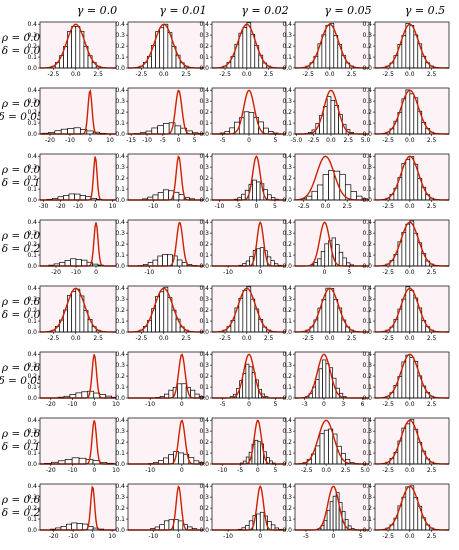 This screenshot has width=459, height=550. Describe the element at coordinates (97, 10) in the screenshot. I see `column-header: γ = 0.0` at that location.